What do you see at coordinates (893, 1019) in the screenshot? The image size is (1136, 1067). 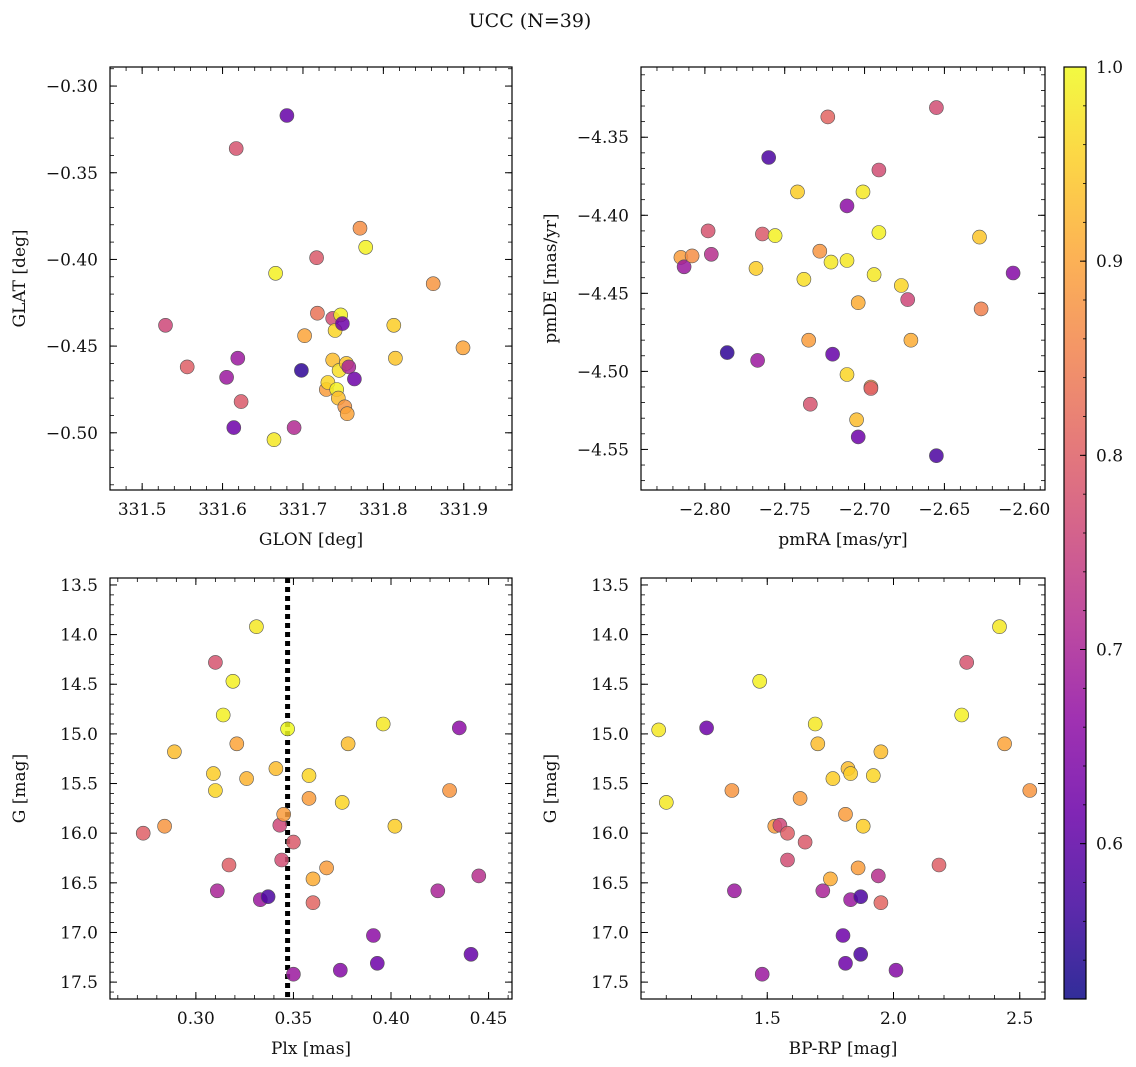 I see `x-tick-label: 2.0` at bounding box center [893, 1019].